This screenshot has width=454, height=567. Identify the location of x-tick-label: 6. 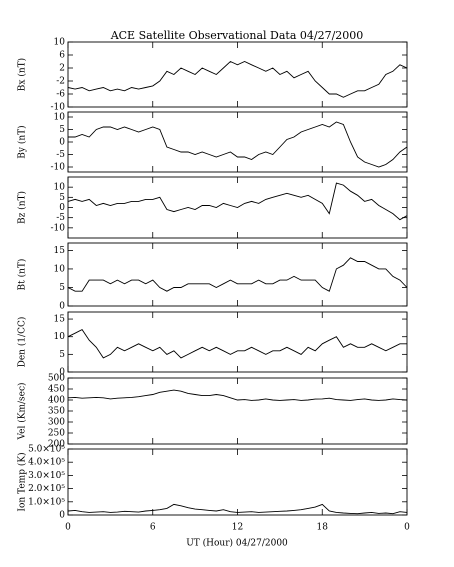
(153, 528).